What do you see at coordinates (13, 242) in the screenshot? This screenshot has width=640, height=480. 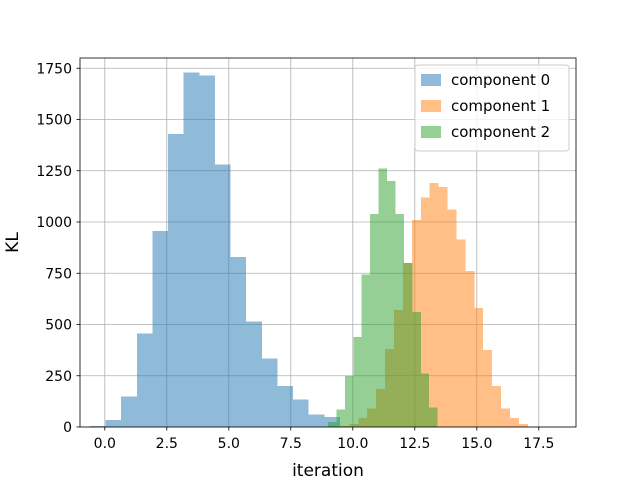 I see `y-axis-label: KL` at bounding box center [13, 242].